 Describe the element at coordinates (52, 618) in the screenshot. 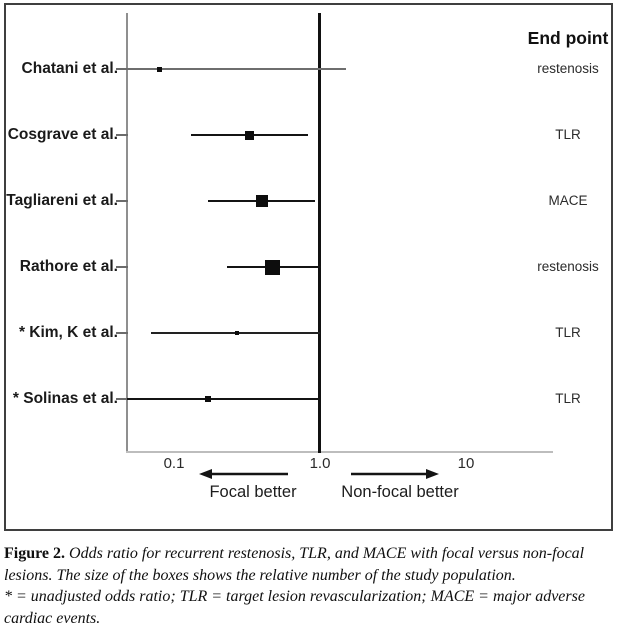

I see `caption-line-4: cardiac events.` at that location.